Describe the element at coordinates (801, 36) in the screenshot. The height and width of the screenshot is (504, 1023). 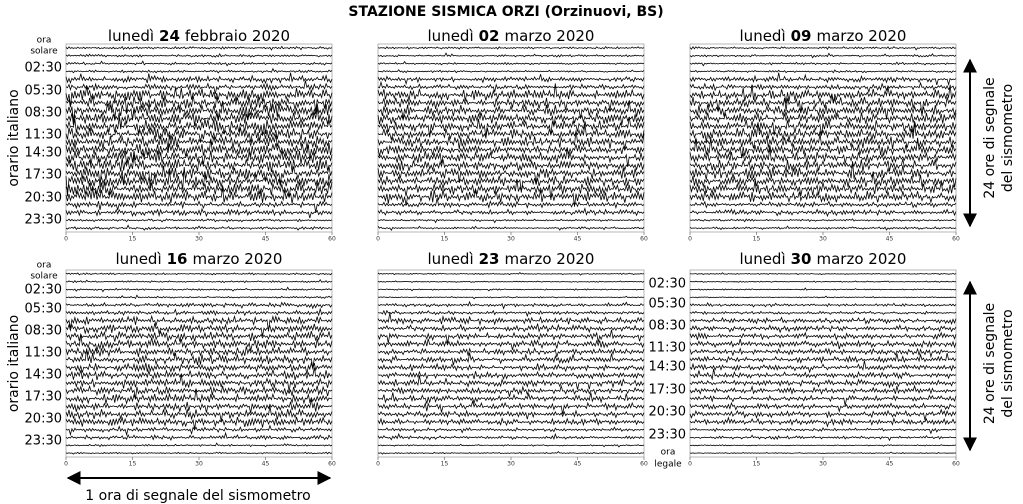
I see `day: 09` at that location.